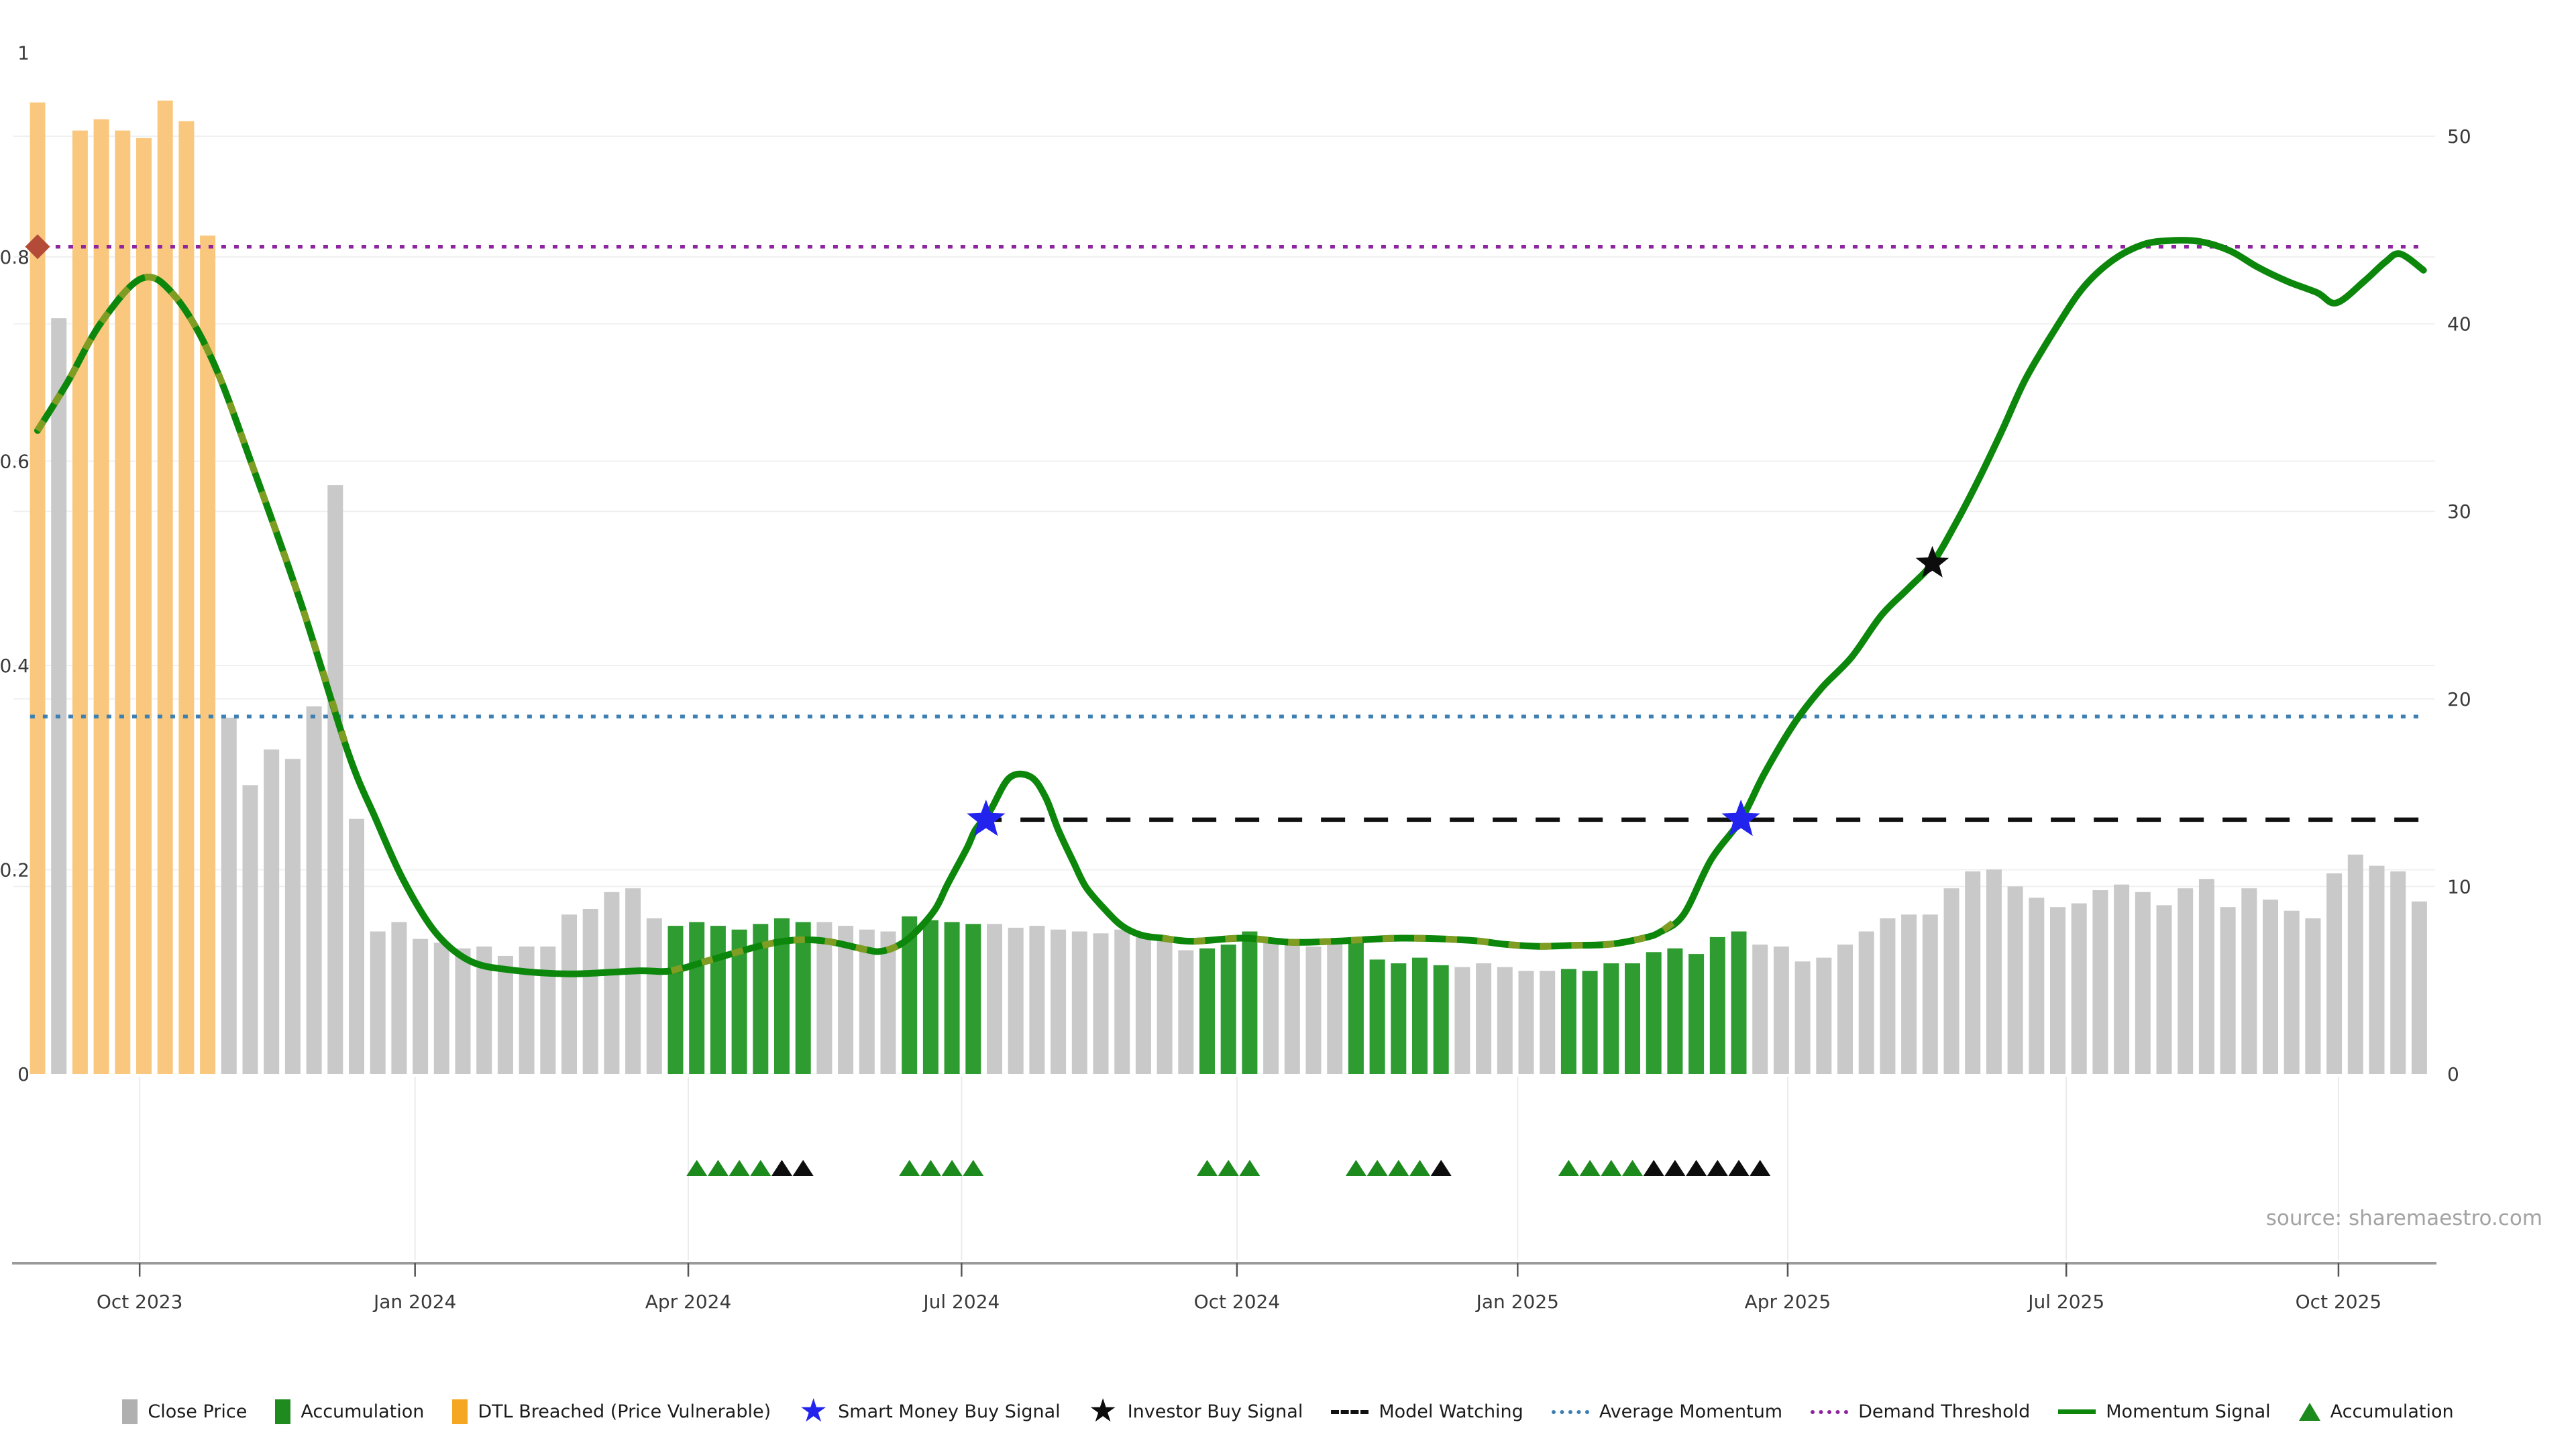  I want to click on y-left-tick-label: 0.6, so click(15, 462).